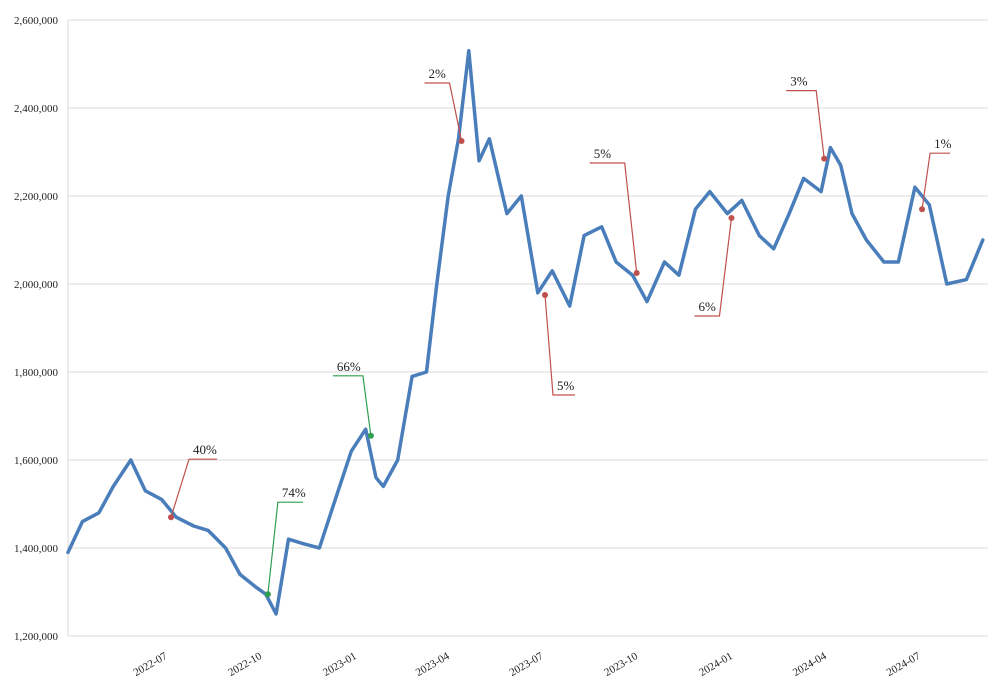 The image size is (993, 687). I want to click on x-tick-label: 2024-07, so click(904, 664).